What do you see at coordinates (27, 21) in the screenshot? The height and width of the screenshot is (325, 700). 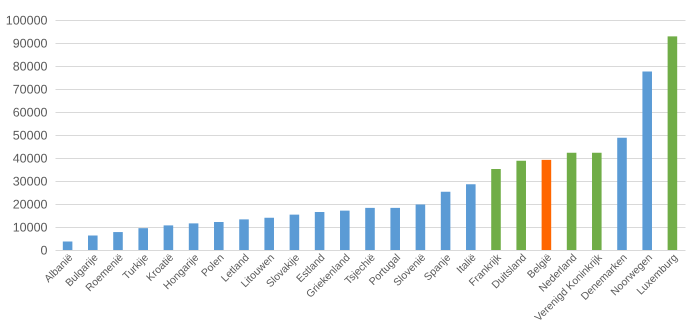 I see `y-tick-label: 100000` at bounding box center [27, 21].